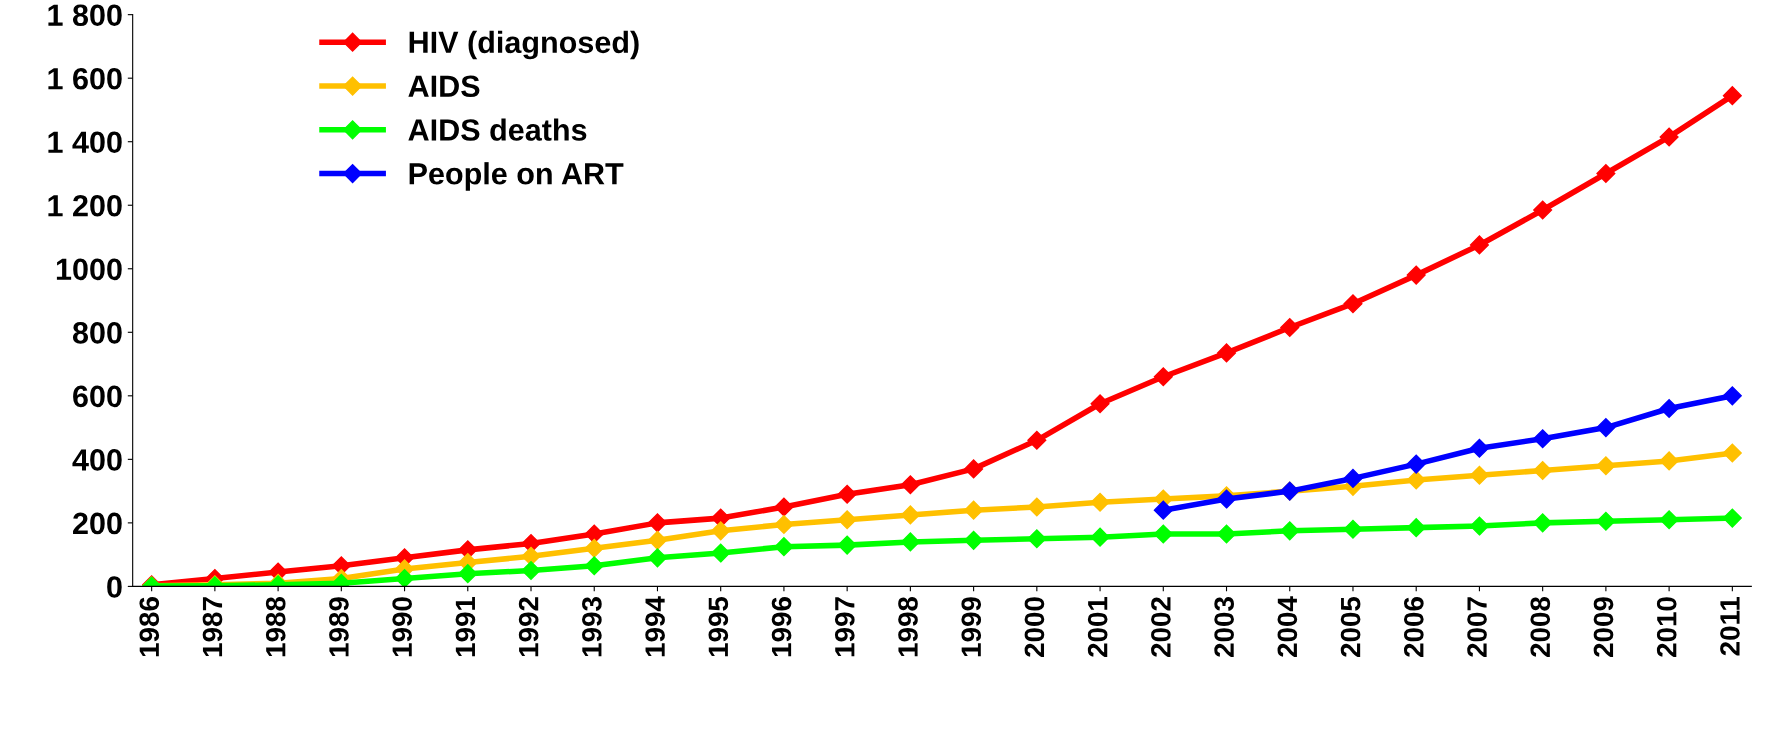 This screenshot has width=1769, height=733. Describe the element at coordinates (444, 86) in the screenshot. I see `legend-label: AIDS` at that location.